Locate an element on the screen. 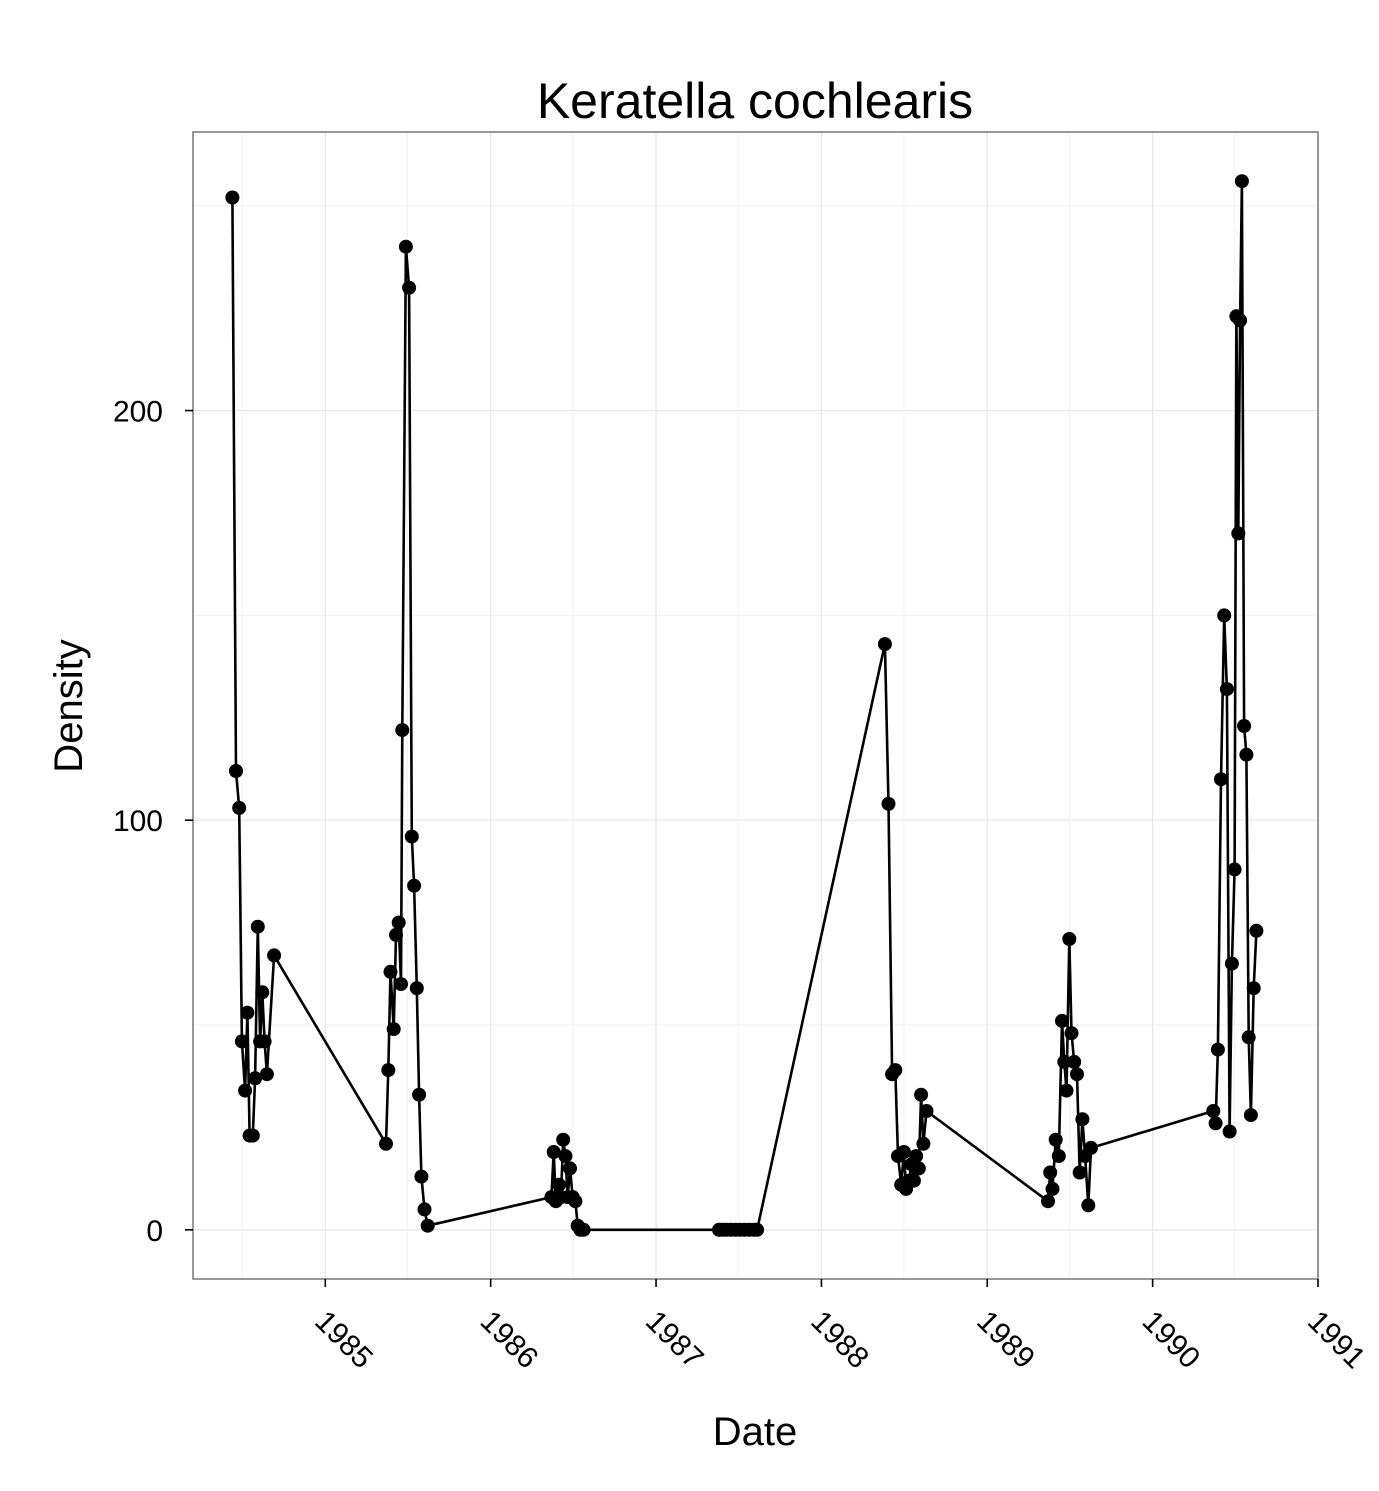 The height and width of the screenshot is (1491, 1379). x-tick-label: 1989 is located at coordinates (1005, 1340).